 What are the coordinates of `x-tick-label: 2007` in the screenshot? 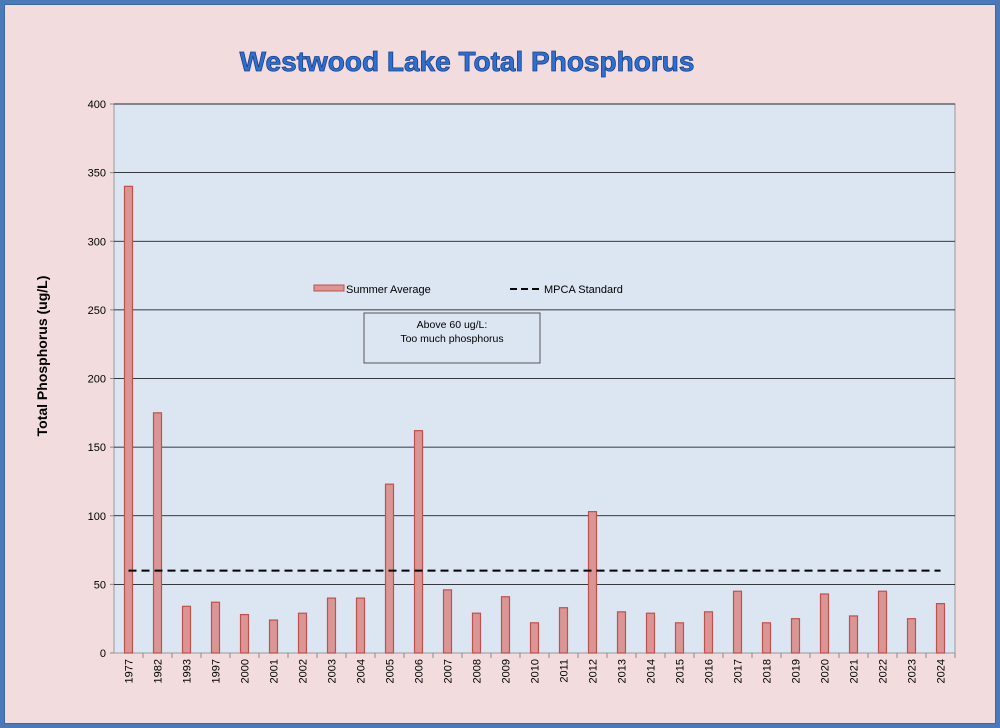 It's located at (449, 671).